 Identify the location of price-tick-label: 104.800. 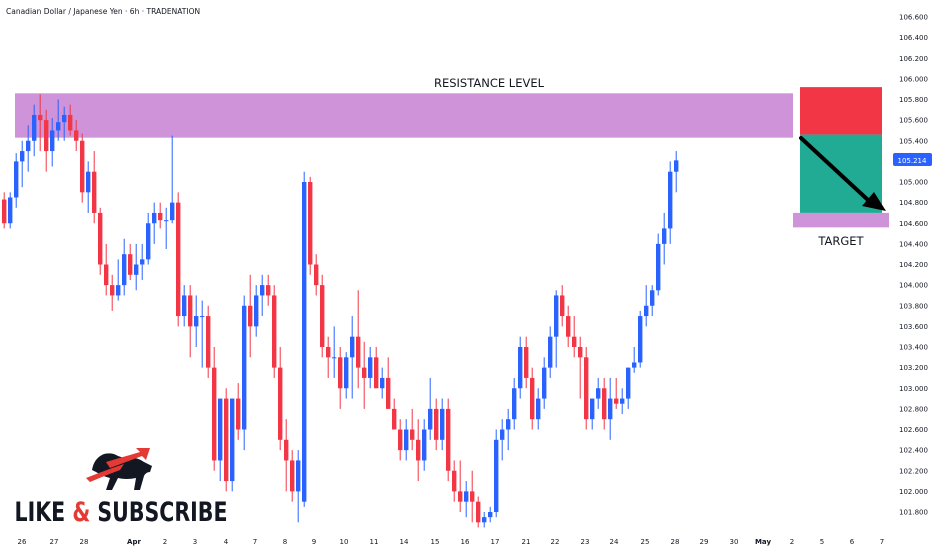
(913, 203).